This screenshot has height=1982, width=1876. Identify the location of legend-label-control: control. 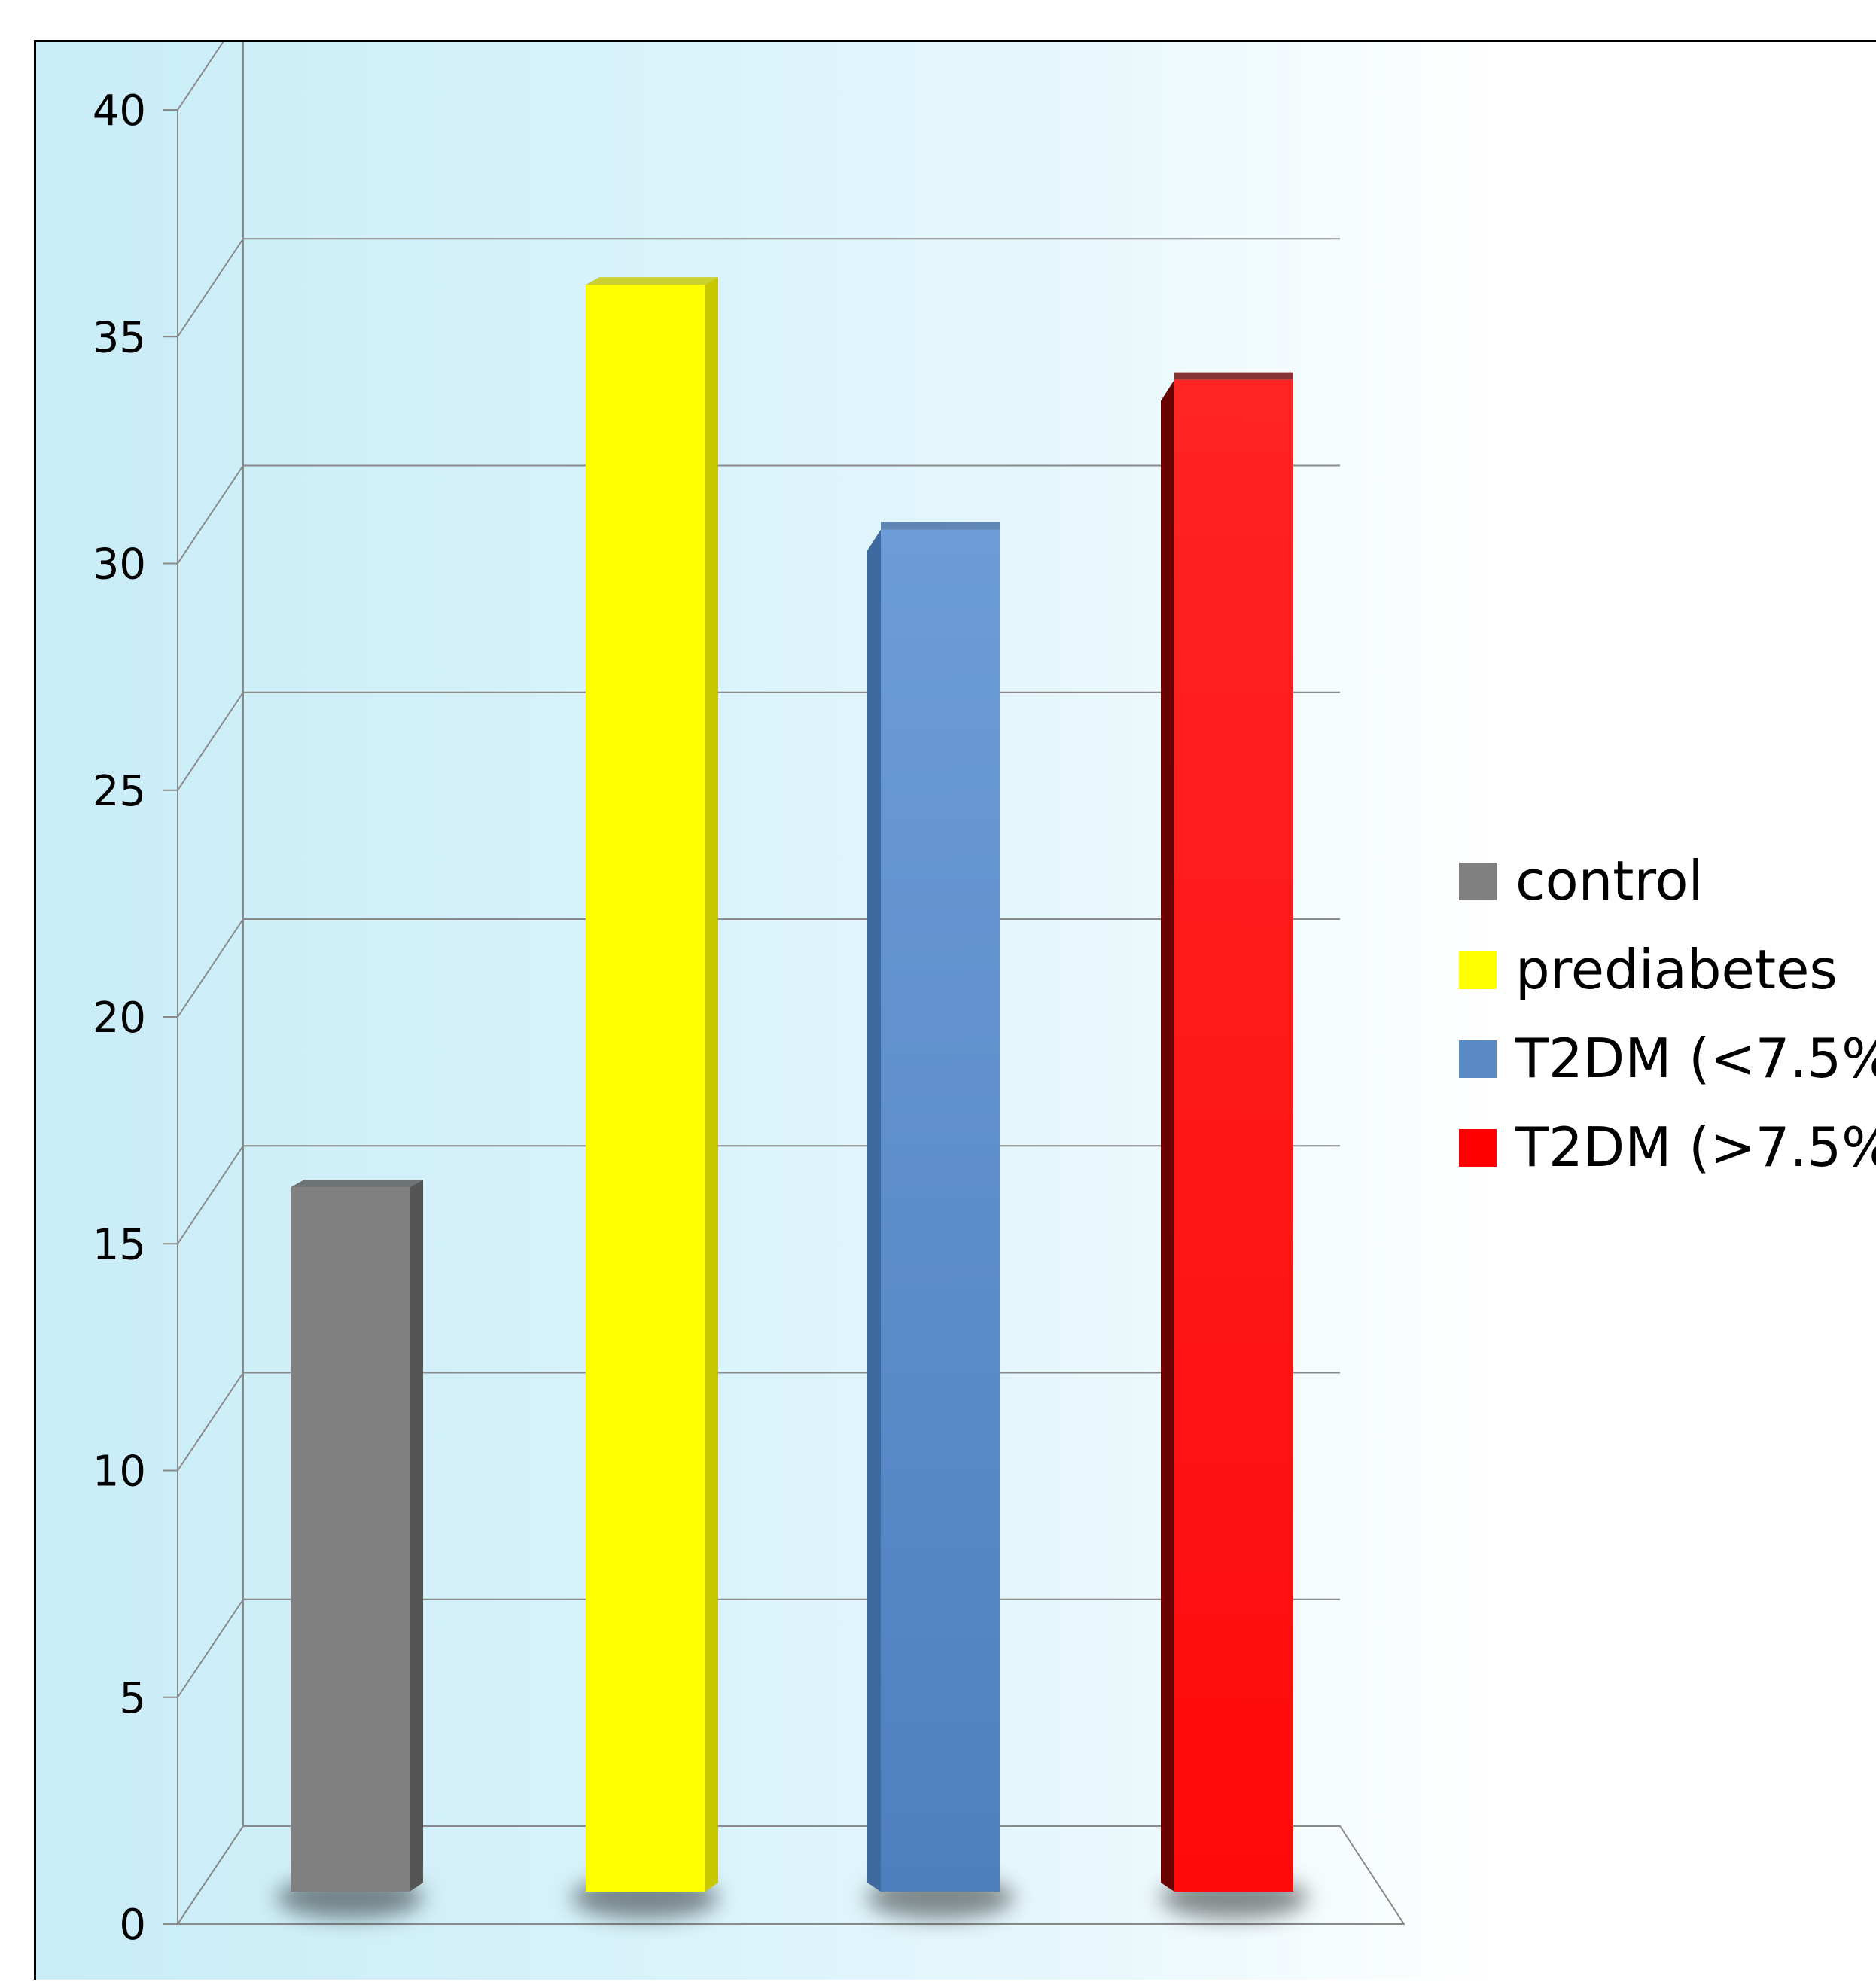
(1609, 880).